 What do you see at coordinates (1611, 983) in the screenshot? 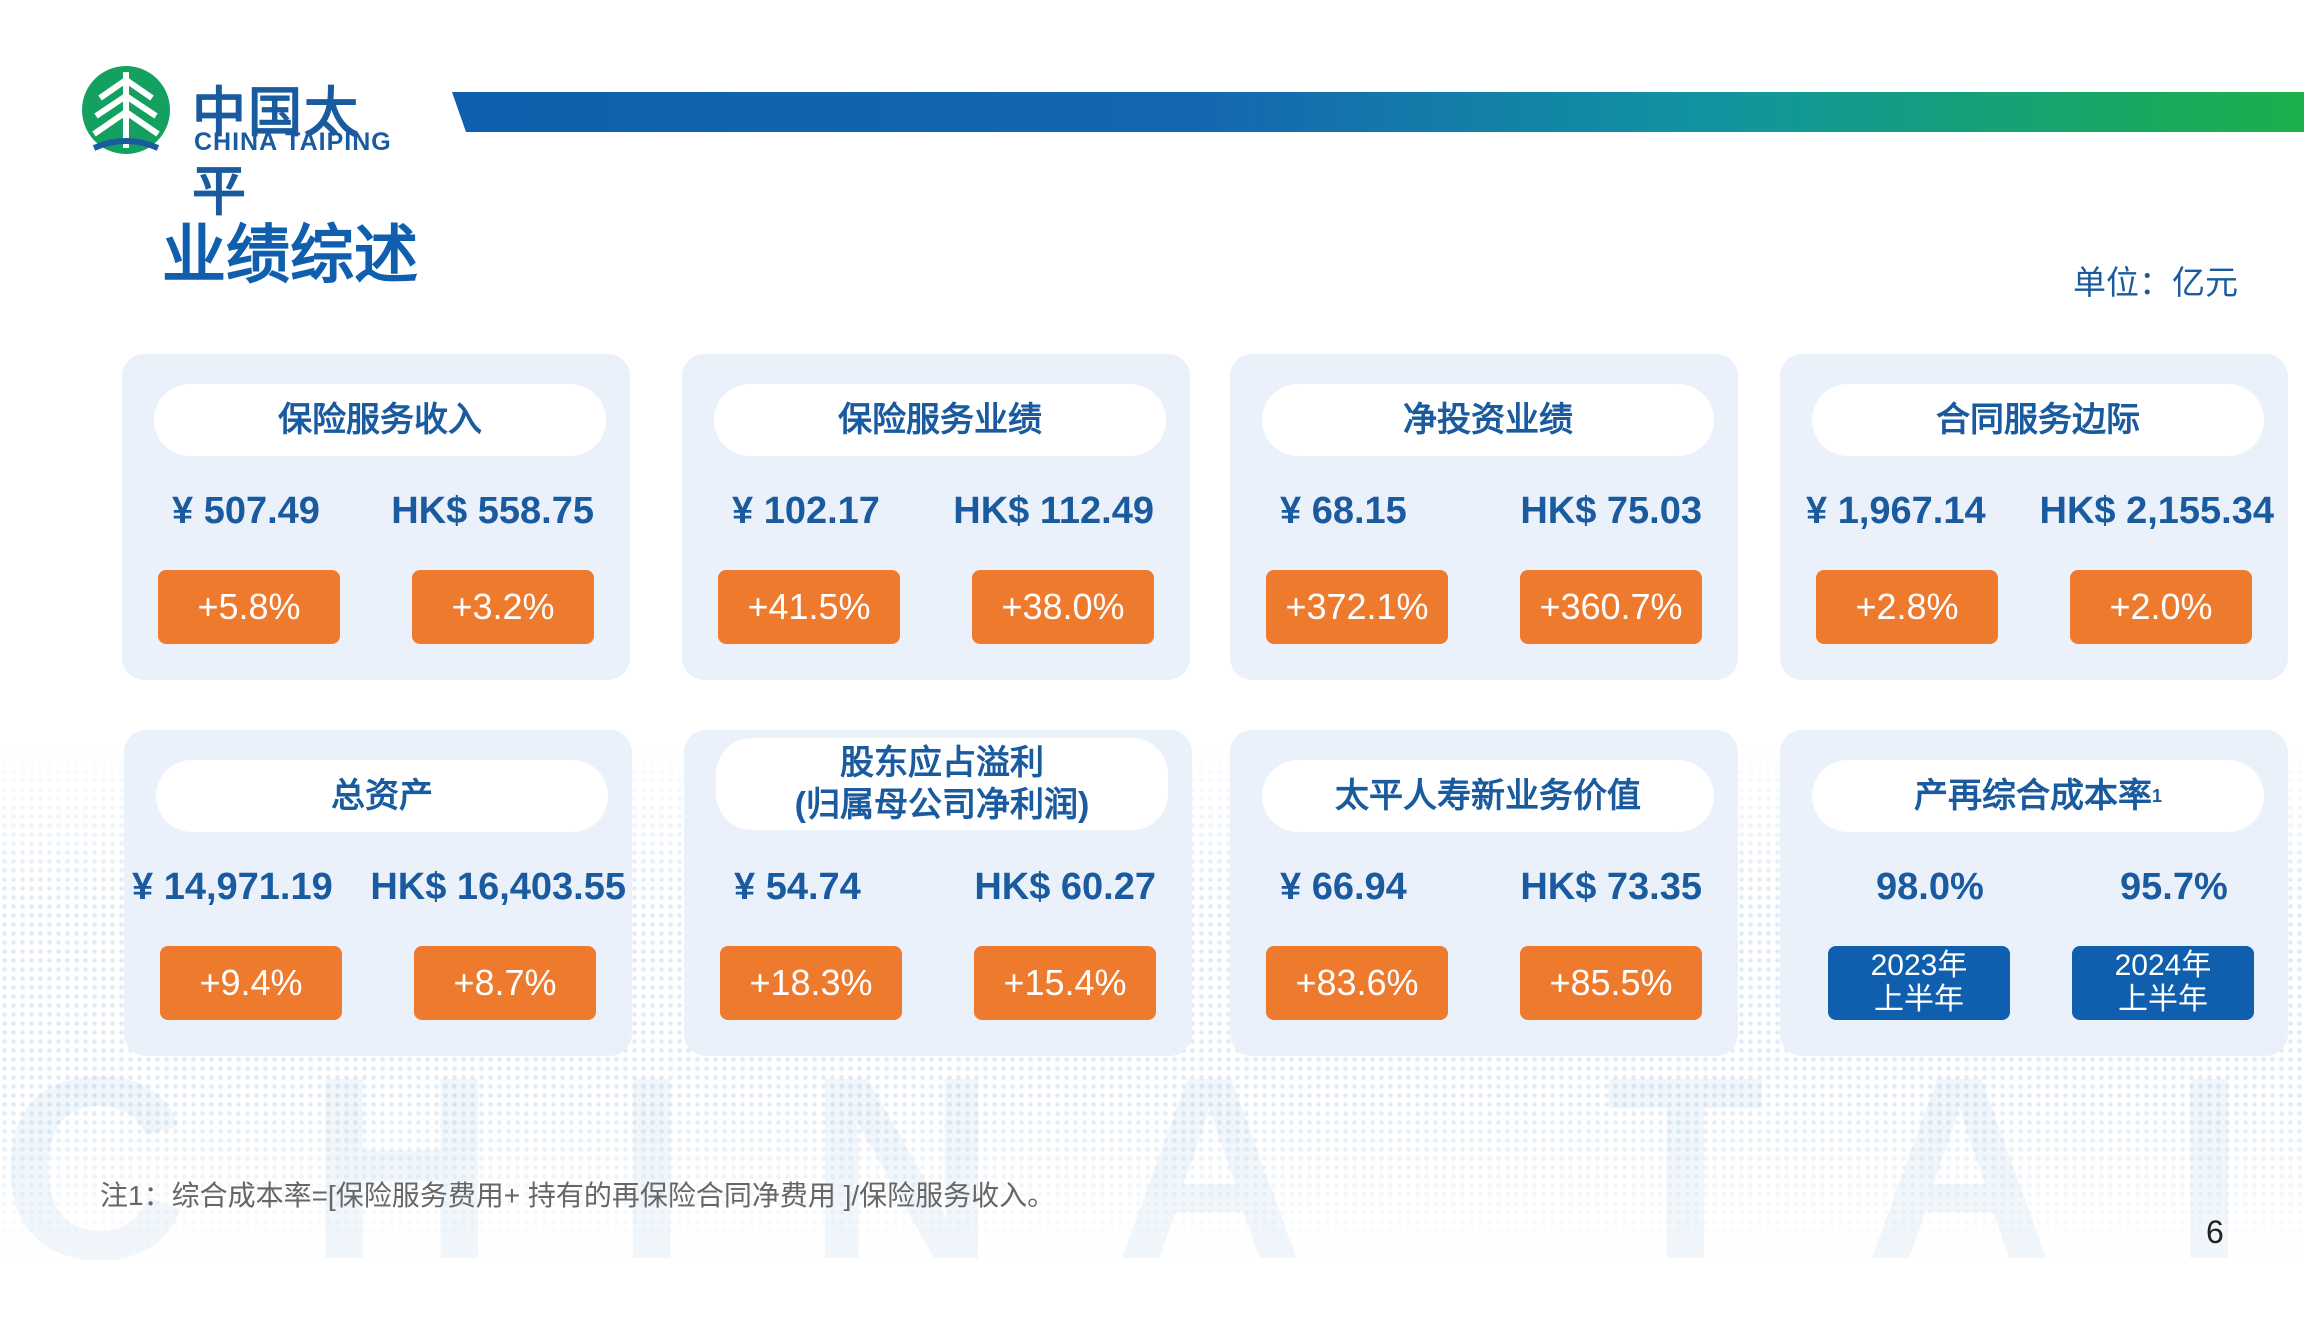
I see `change-badge-hkd: +85.5%` at bounding box center [1611, 983].